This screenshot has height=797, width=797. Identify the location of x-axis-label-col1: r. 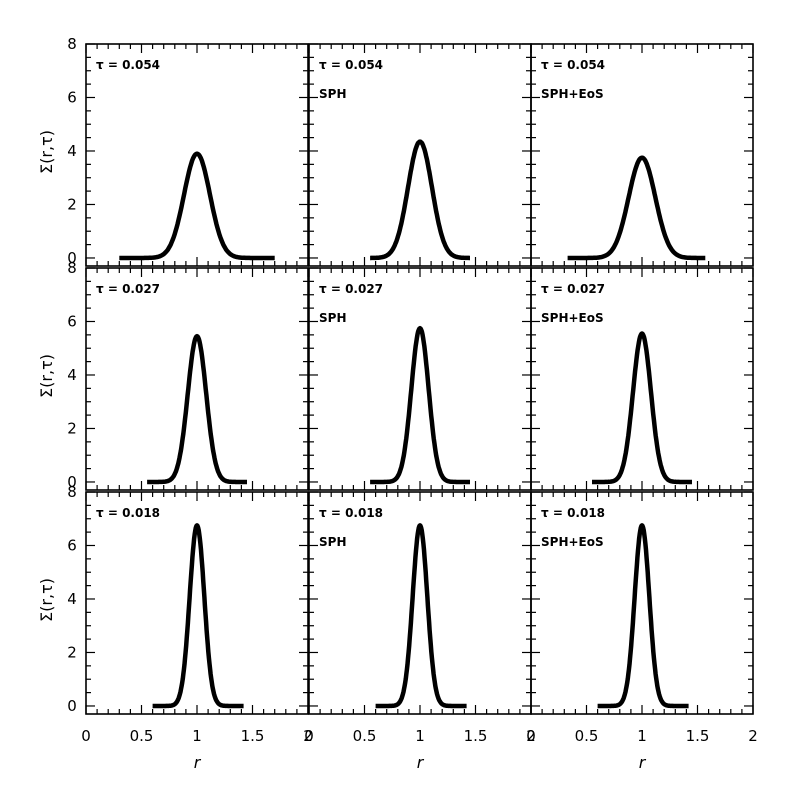
(198, 762).